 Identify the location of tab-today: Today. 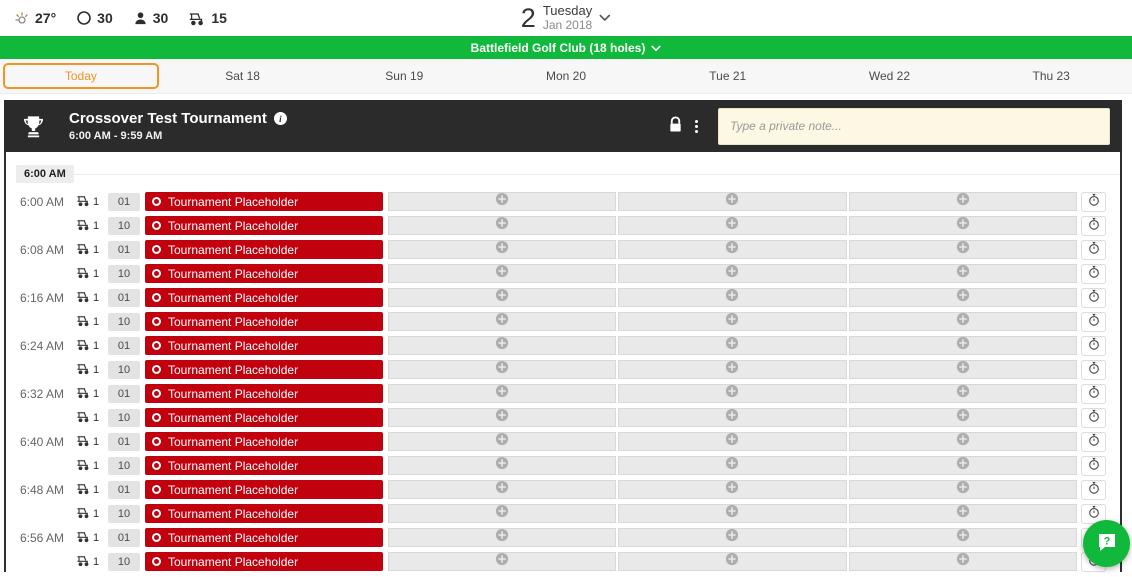
(81, 76).